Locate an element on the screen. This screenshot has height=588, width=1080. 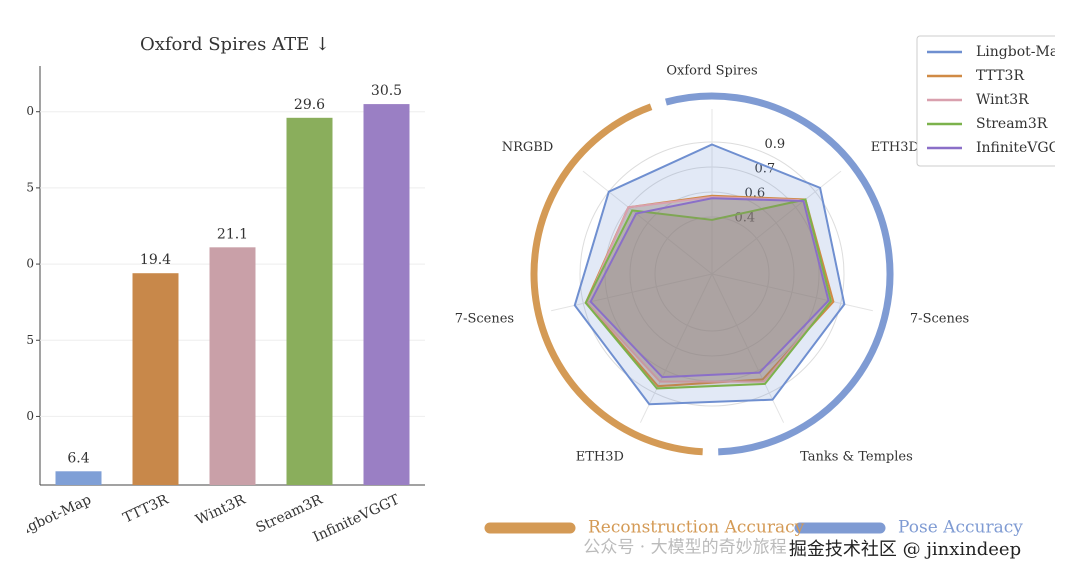
axis-label: Tanks & Temples is located at coordinates (856, 456).